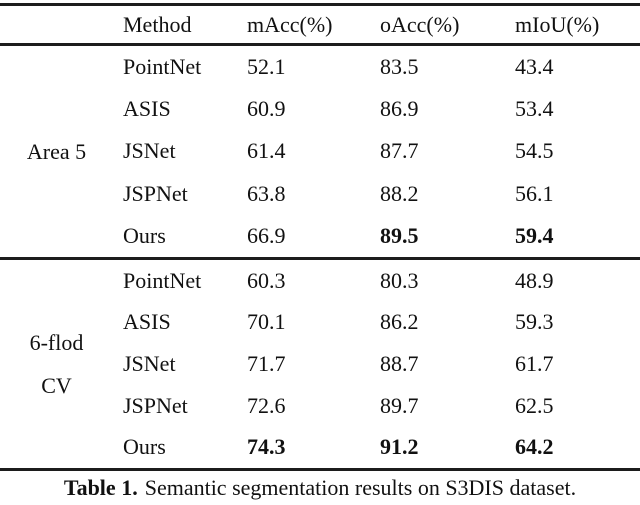 The width and height of the screenshot is (640, 505). Describe the element at coordinates (534, 109) in the screenshot. I see `miou-cell: 53.4` at that location.